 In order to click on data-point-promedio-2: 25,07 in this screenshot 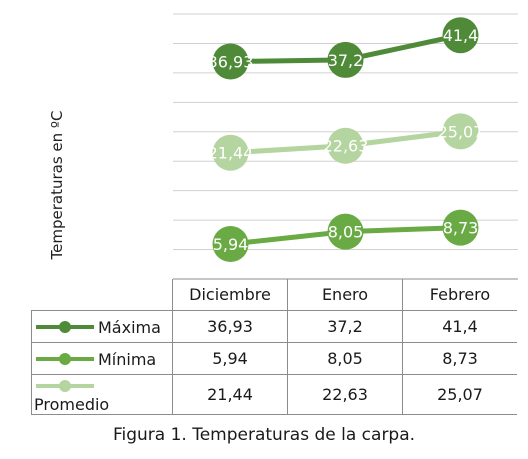, I will do `click(461, 131)`.